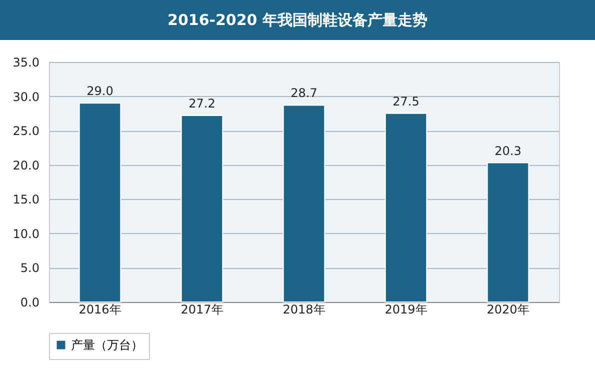 This screenshot has height=392, width=595. What do you see at coordinates (26, 63) in the screenshot?
I see `y-tick-label: 35.0` at bounding box center [26, 63].